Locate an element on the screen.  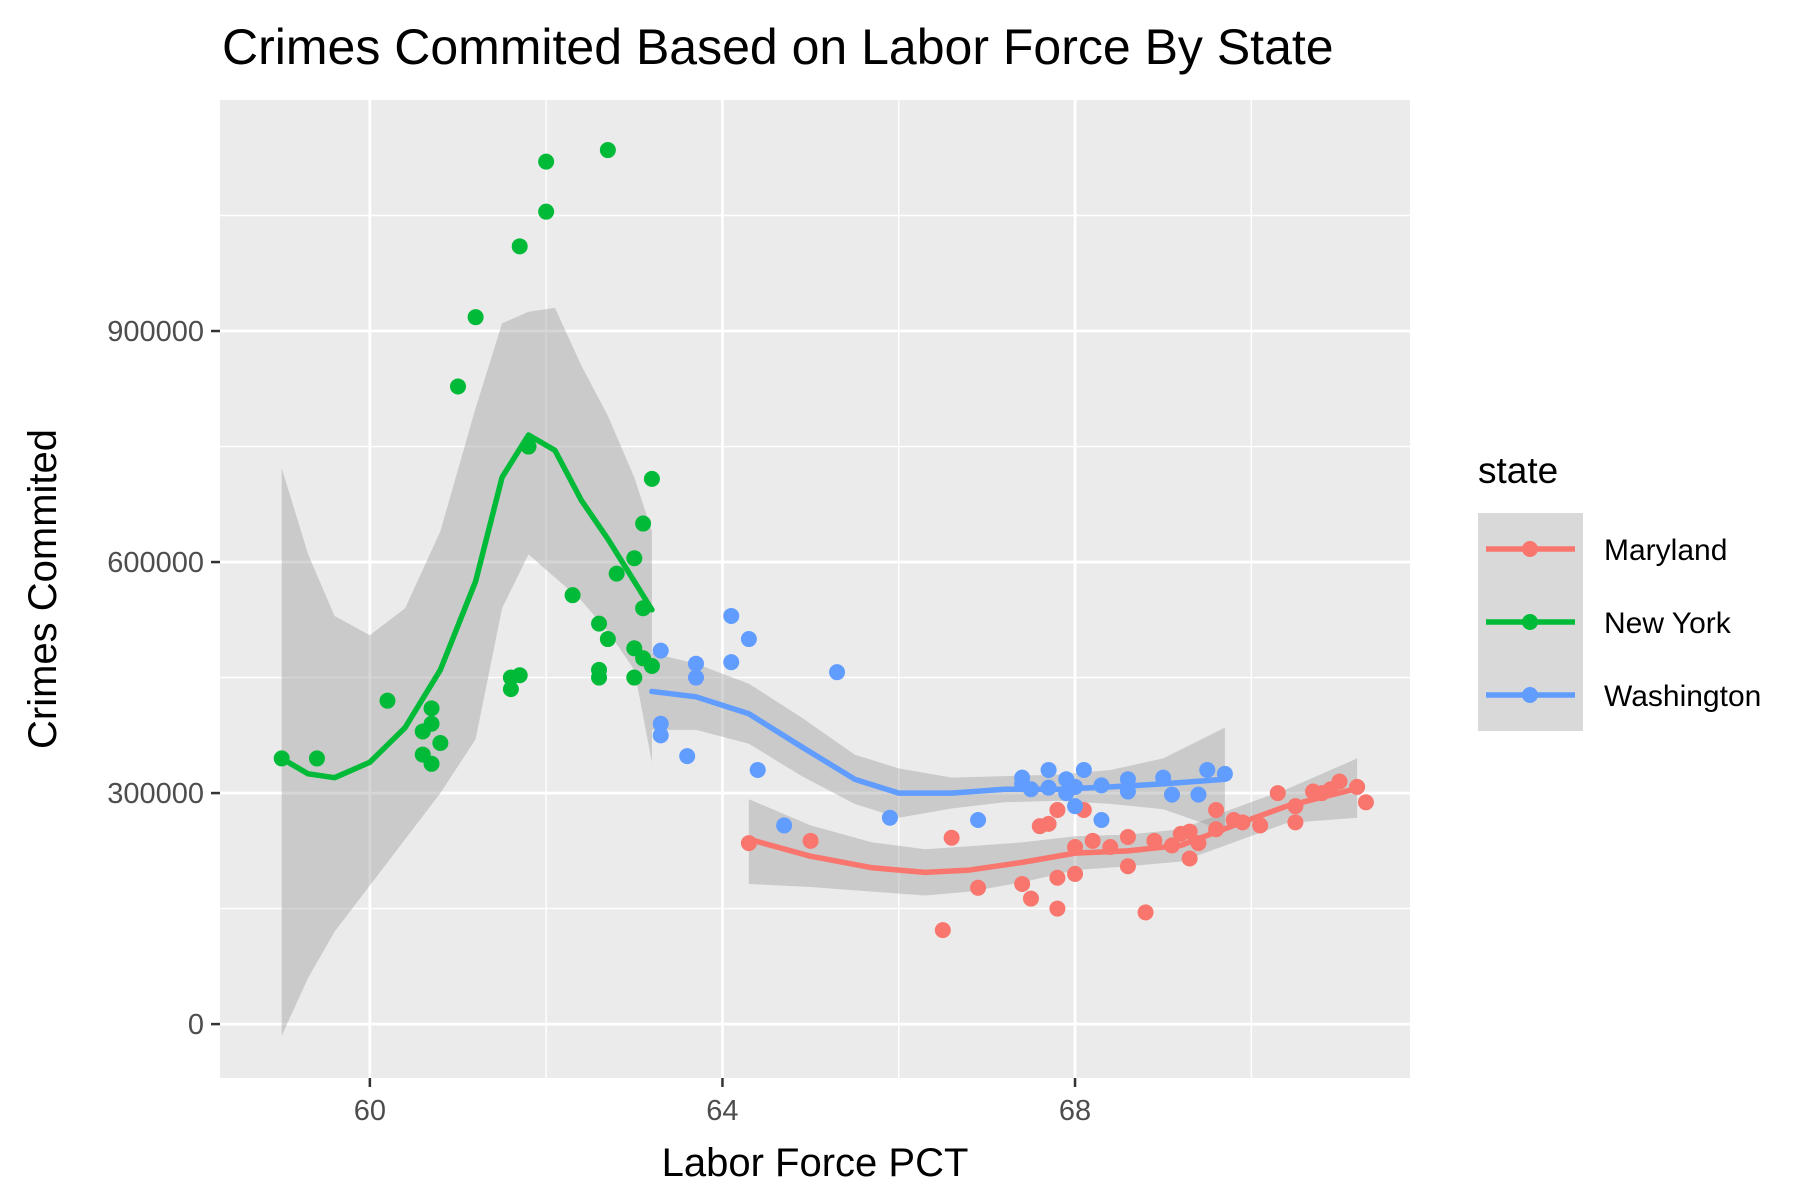
confidence-ribbon-maryland is located at coordinates (1053, 827).